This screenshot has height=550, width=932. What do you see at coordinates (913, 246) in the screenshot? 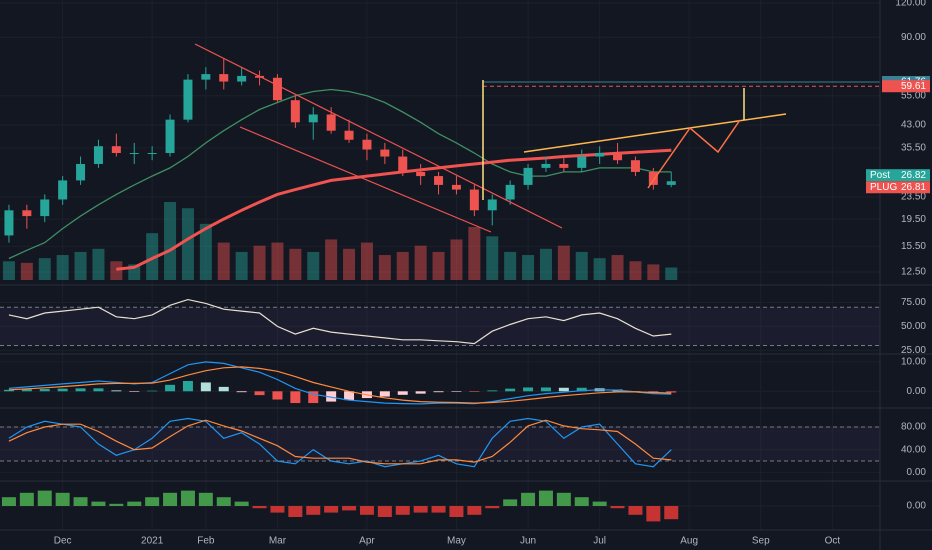
I see `y-tick-label: 15.50` at bounding box center [913, 246].